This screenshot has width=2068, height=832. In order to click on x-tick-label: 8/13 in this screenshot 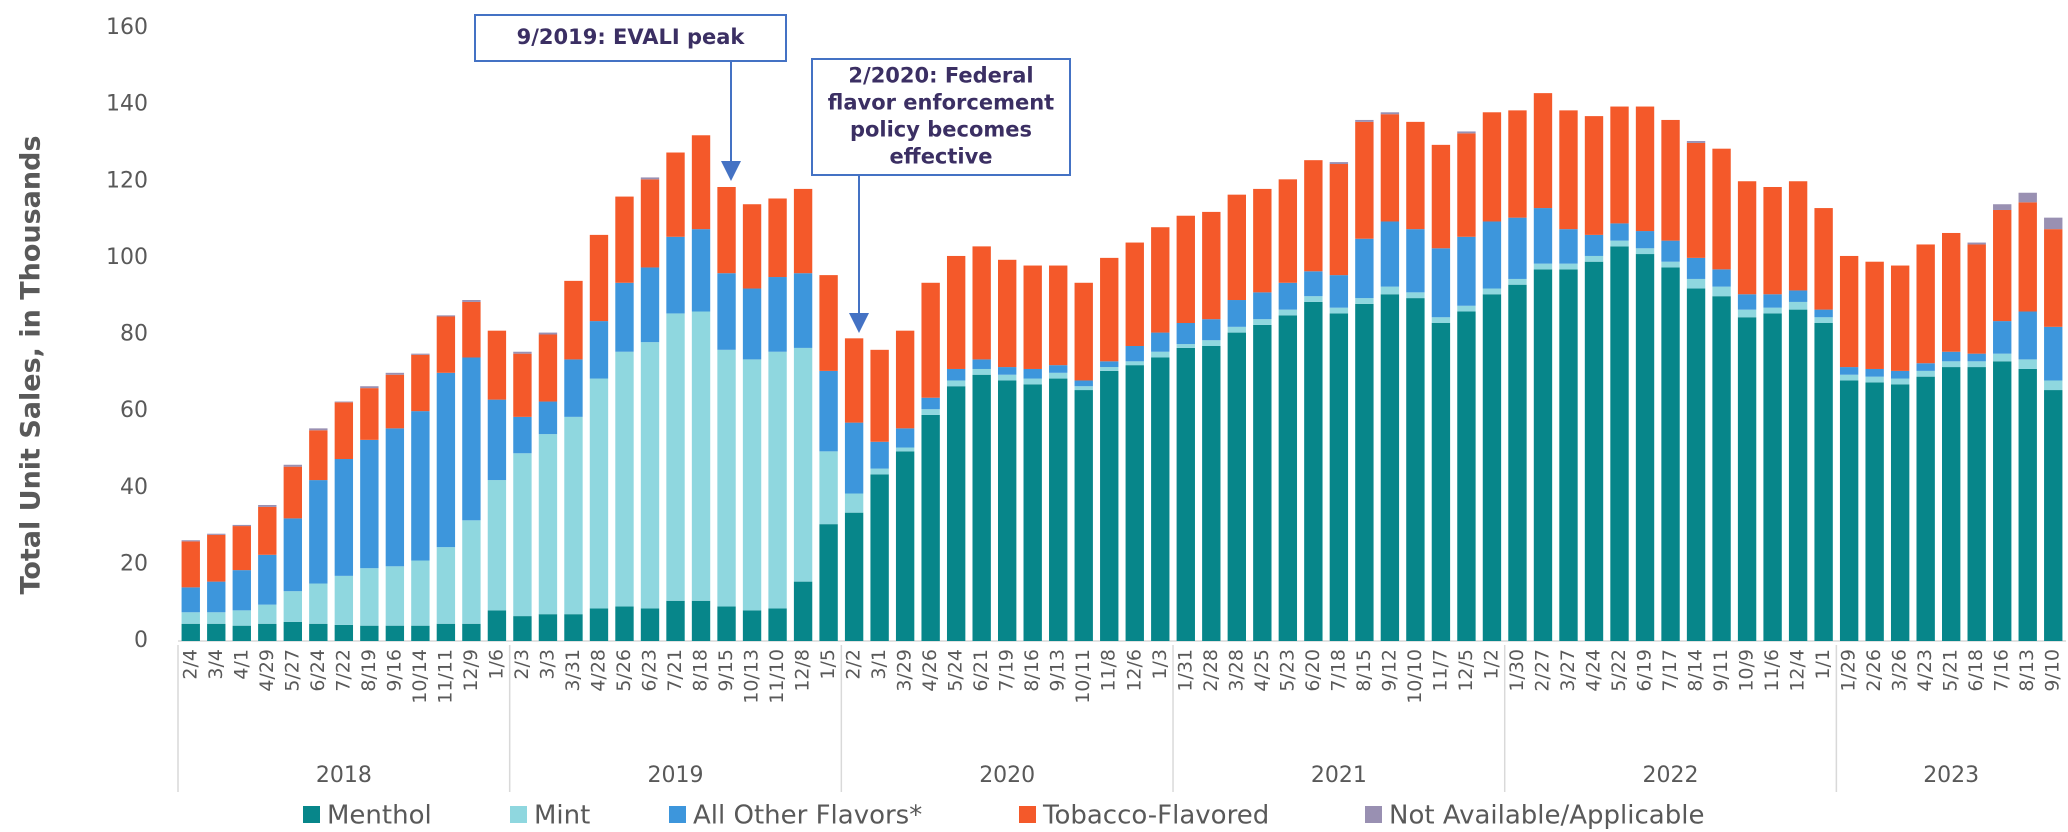, I will do `click(2027, 670)`.